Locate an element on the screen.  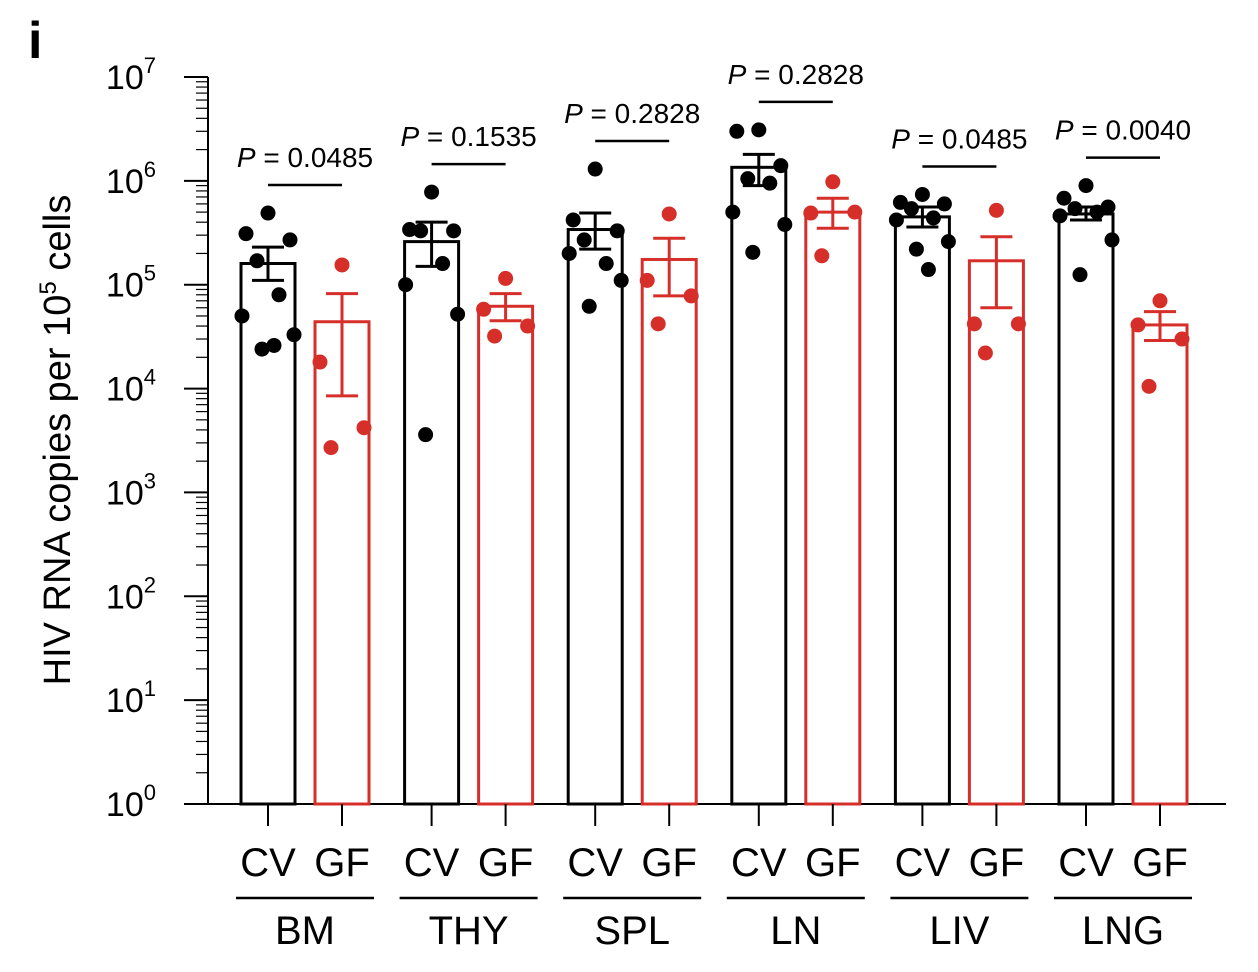
group-label: BM is located at coordinates (305, 931).